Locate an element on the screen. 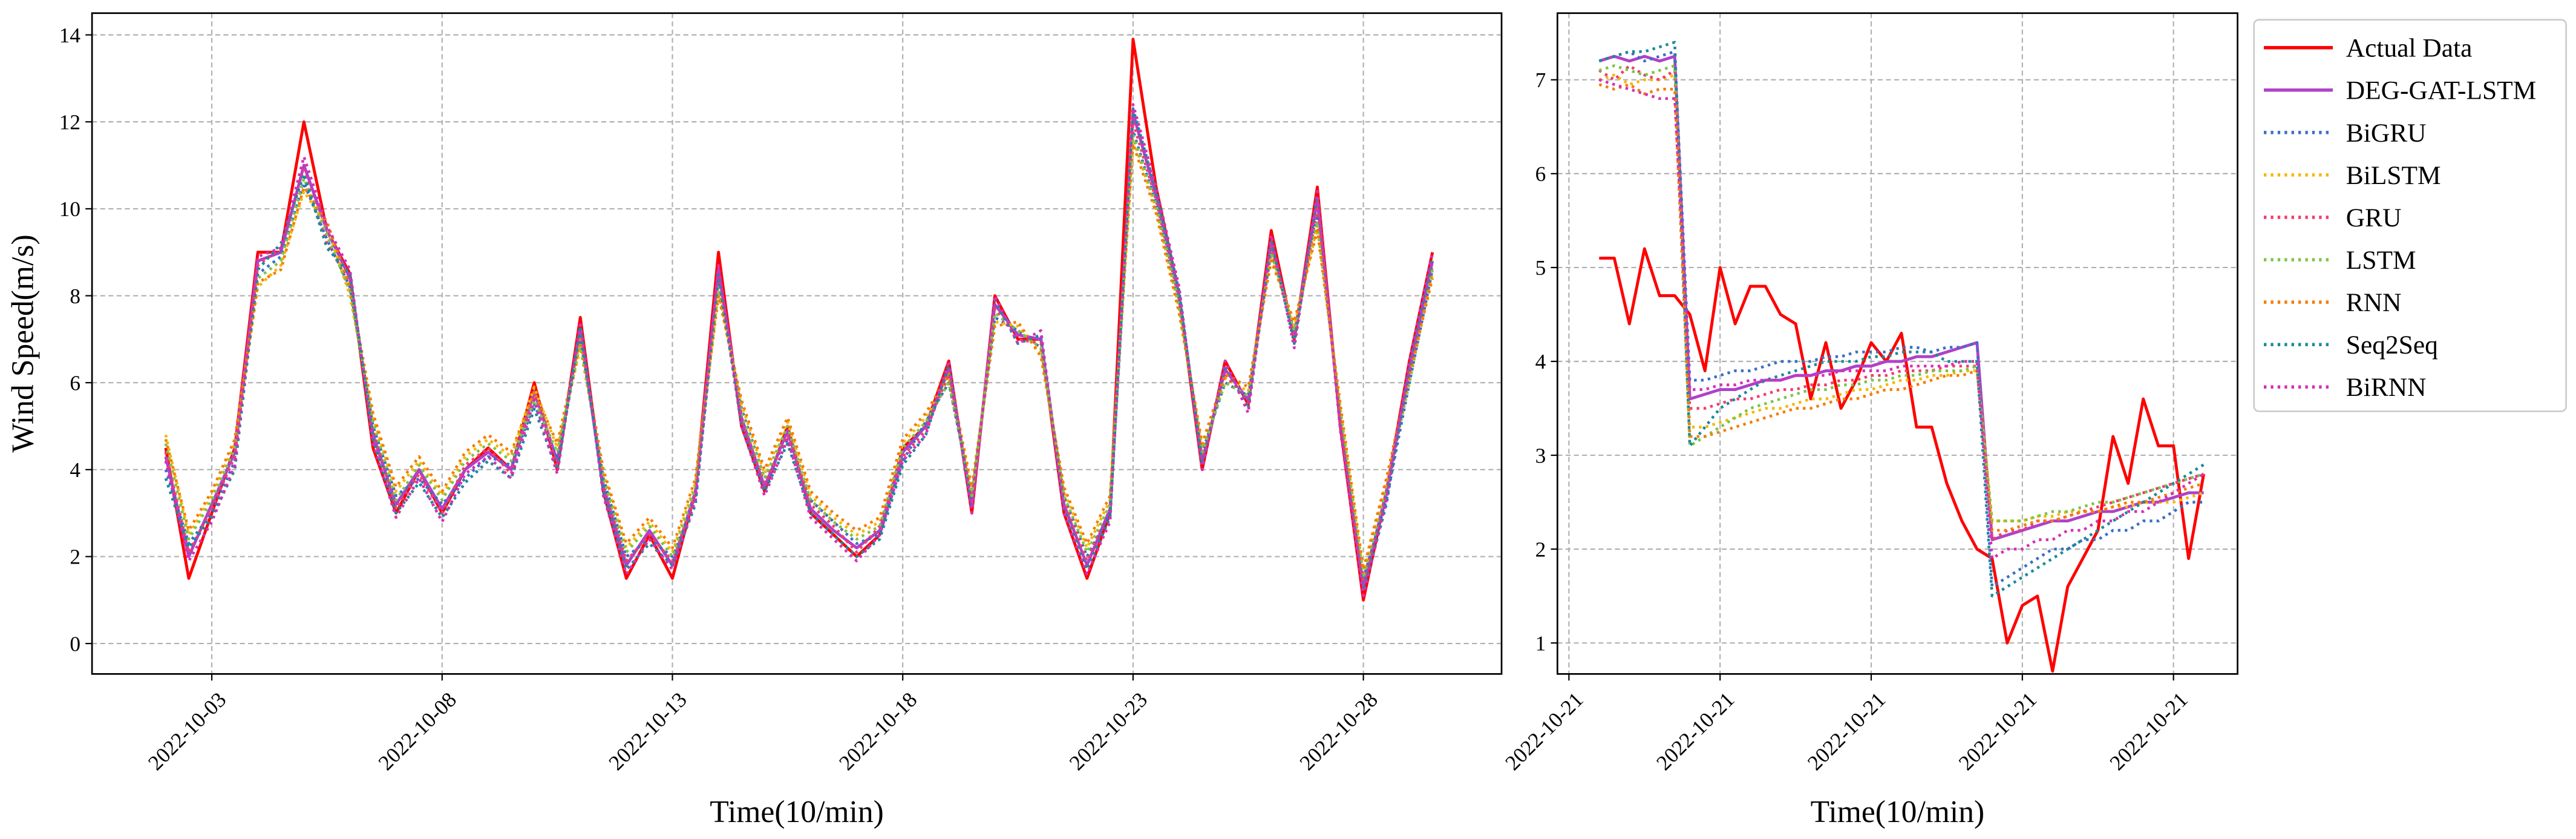 The width and height of the screenshot is (2576, 839). legend-label: LSTM is located at coordinates (2381, 260).